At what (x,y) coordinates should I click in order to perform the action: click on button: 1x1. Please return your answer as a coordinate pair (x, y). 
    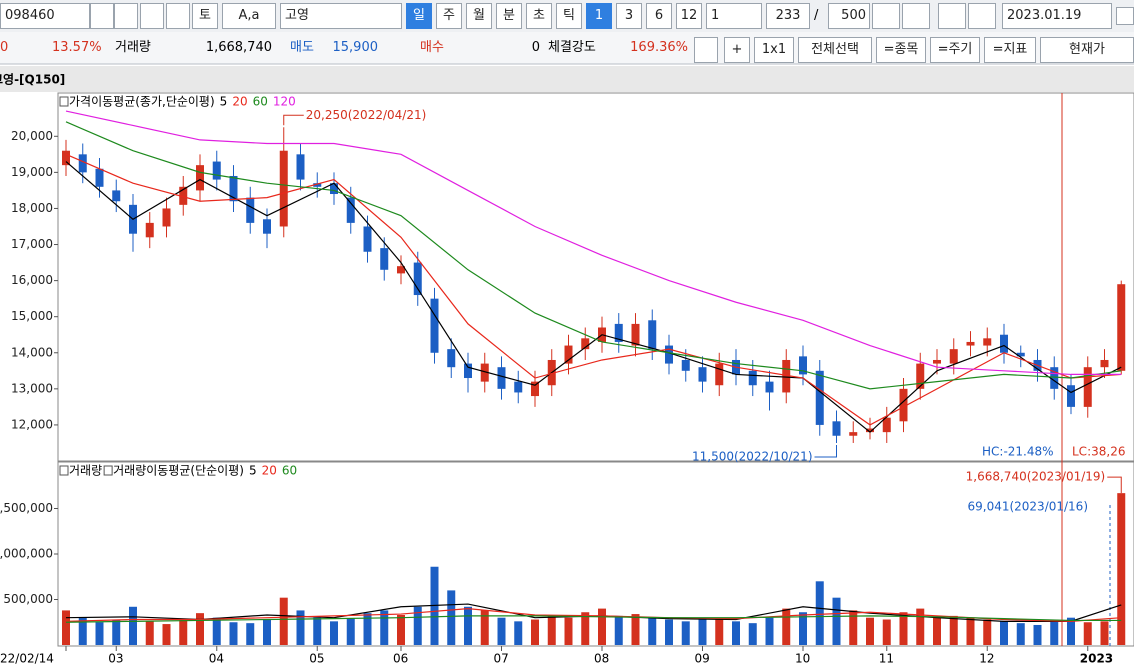
    Looking at the image, I should click on (774, 50).